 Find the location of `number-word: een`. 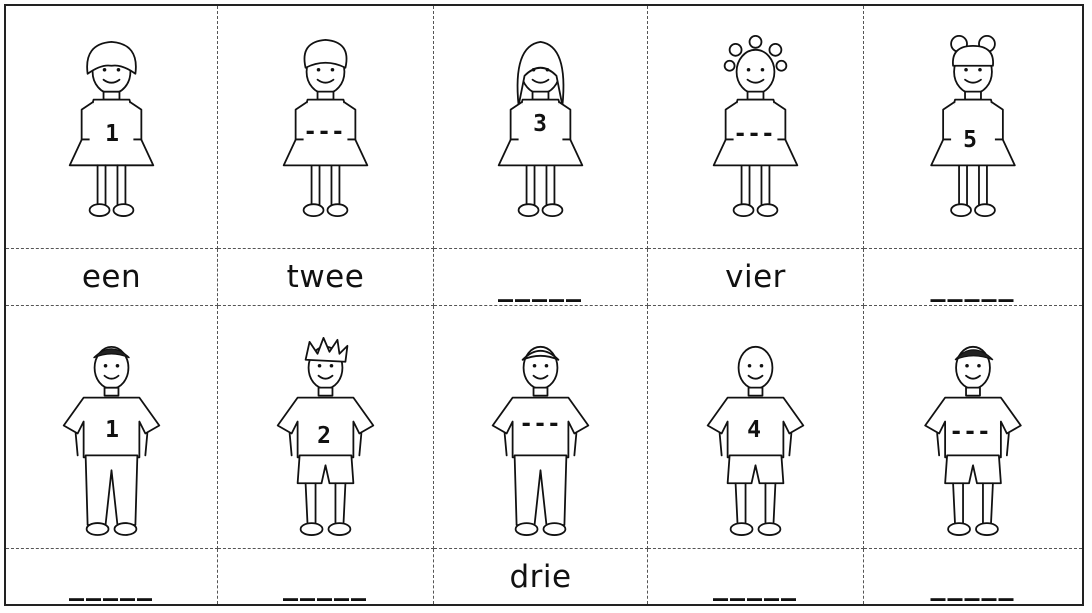

number-word: een is located at coordinates (111, 277).